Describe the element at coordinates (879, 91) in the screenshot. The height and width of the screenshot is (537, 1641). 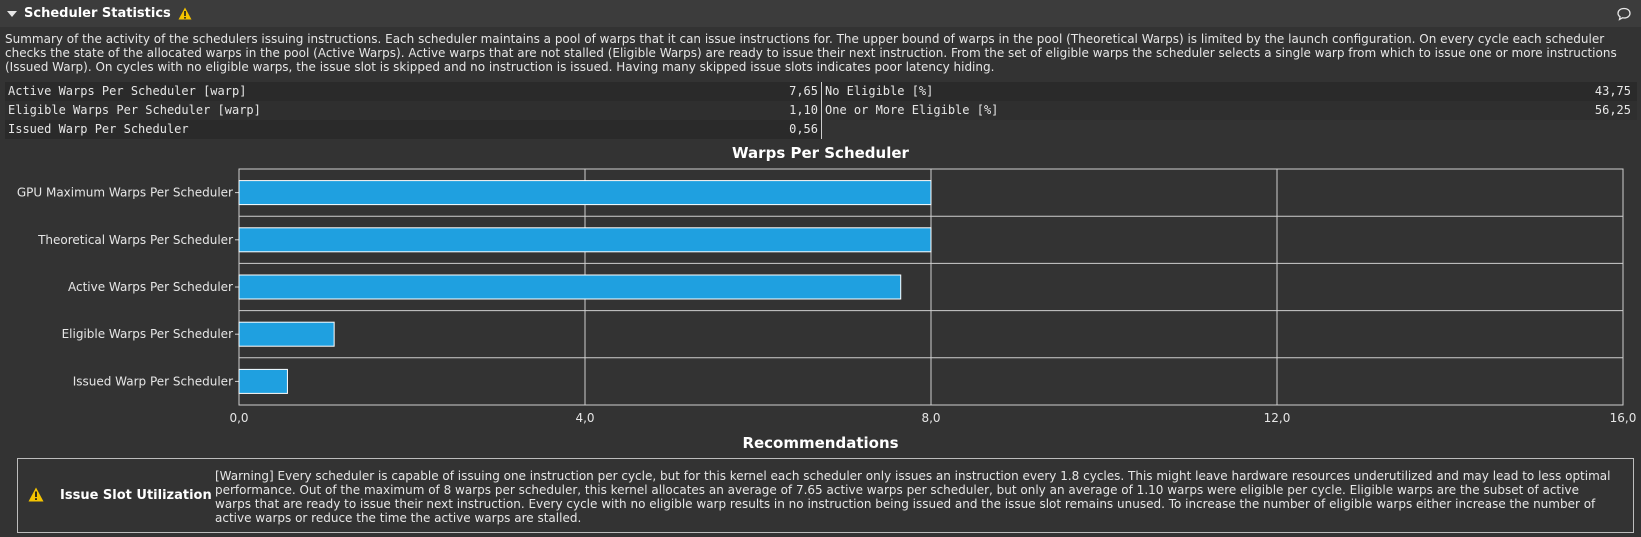
I see `metric-label: No Eligible [%]` at that location.